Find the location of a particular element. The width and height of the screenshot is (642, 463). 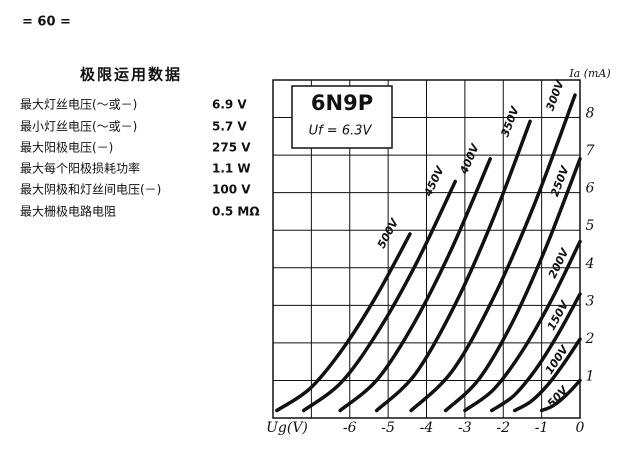

y-tick-label: 2 is located at coordinates (590, 339).